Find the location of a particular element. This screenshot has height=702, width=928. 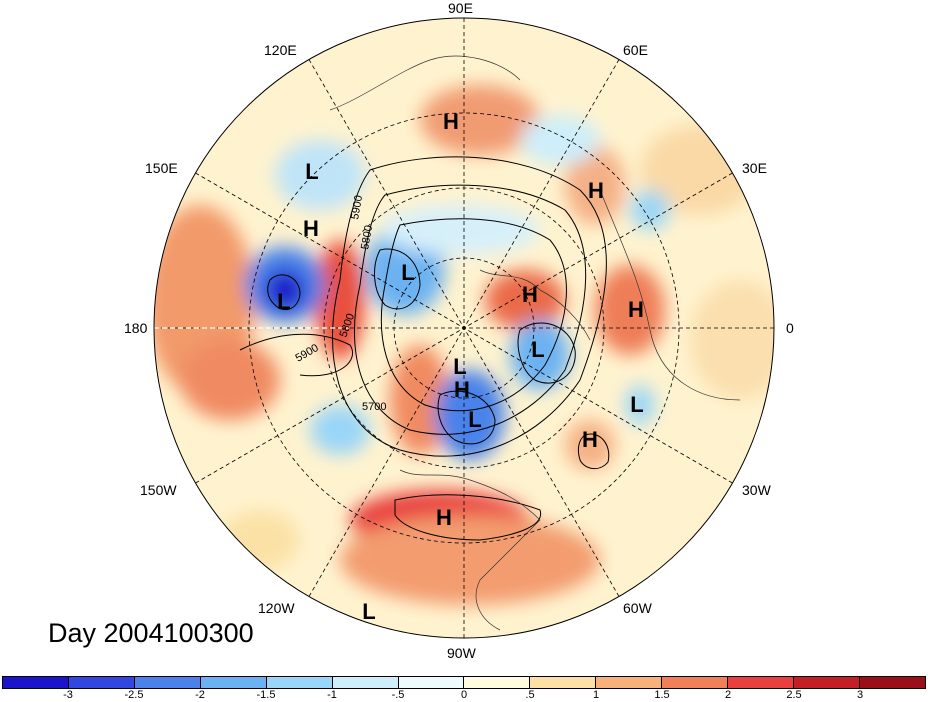

colorbar-tick-label: 2.5 is located at coordinates (794, 695).